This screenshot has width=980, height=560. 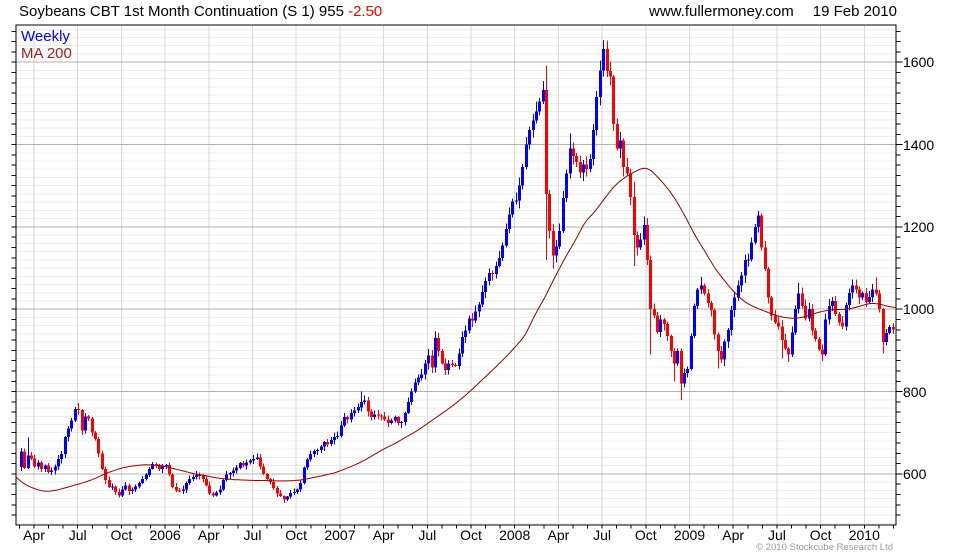 What do you see at coordinates (824, 547) in the screenshot?
I see `svg-text: © 2010 Stockcube Research Ltd` at bounding box center [824, 547].